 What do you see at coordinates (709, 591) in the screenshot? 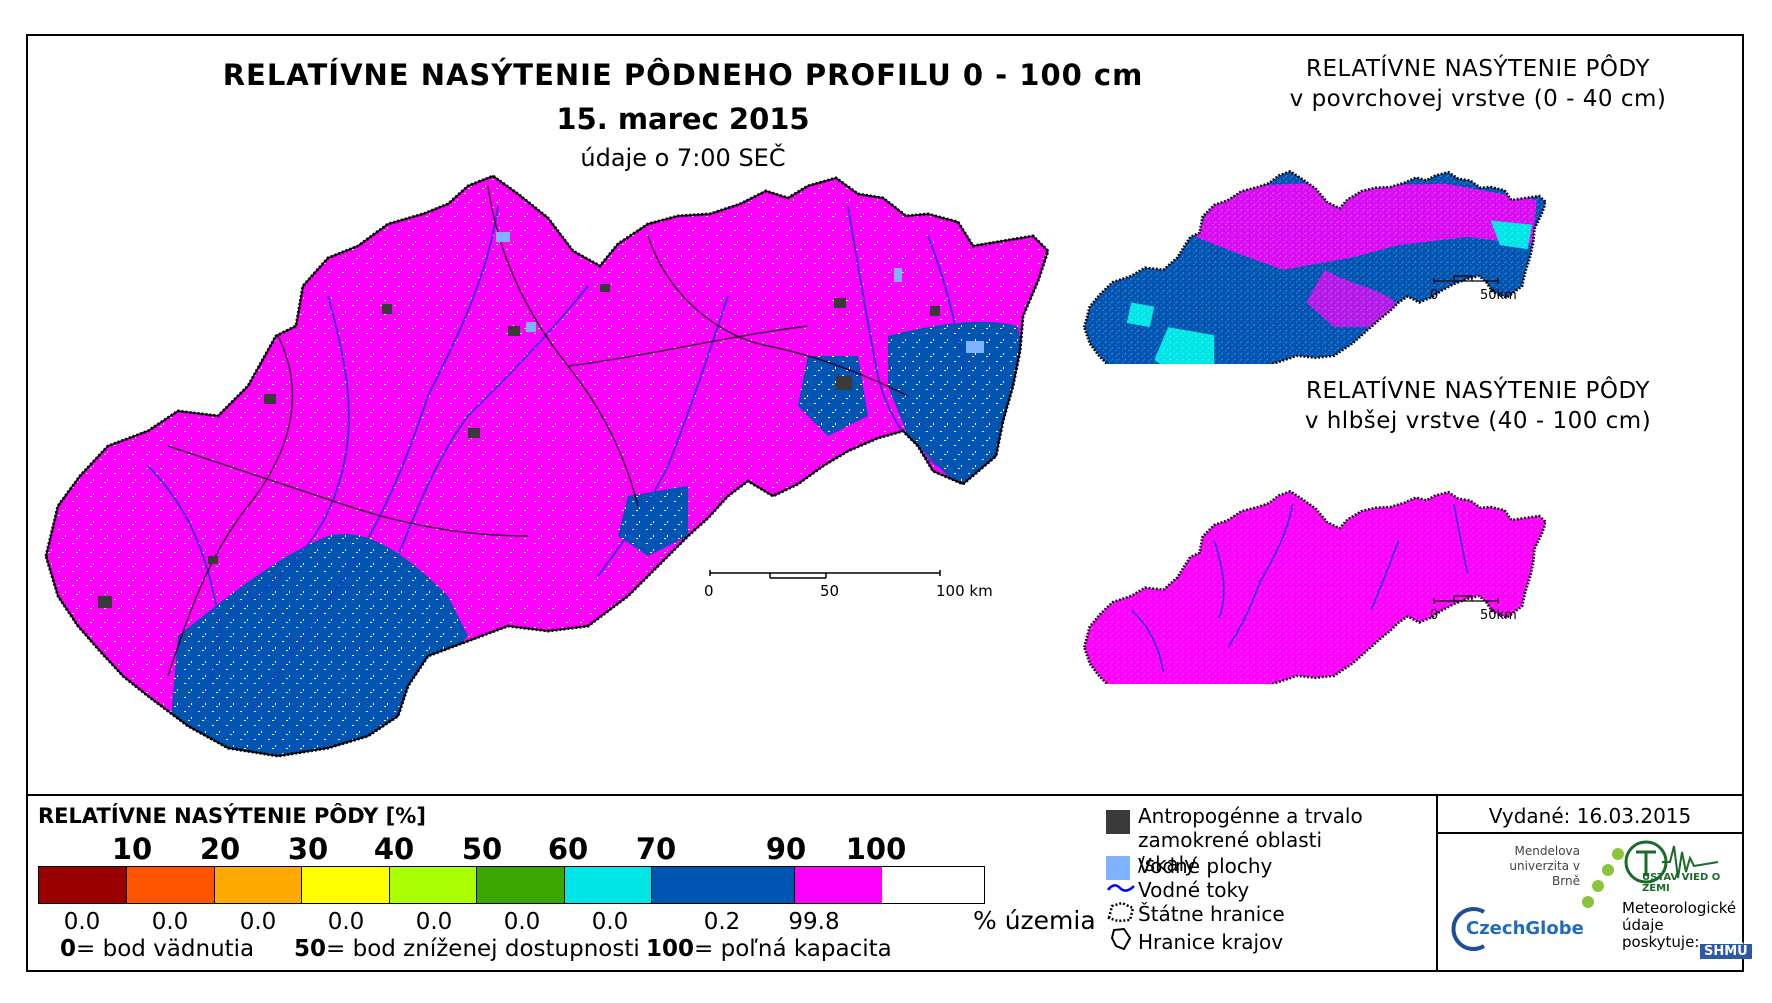
I see `main-scale-0: 0` at bounding box center [709, 591].